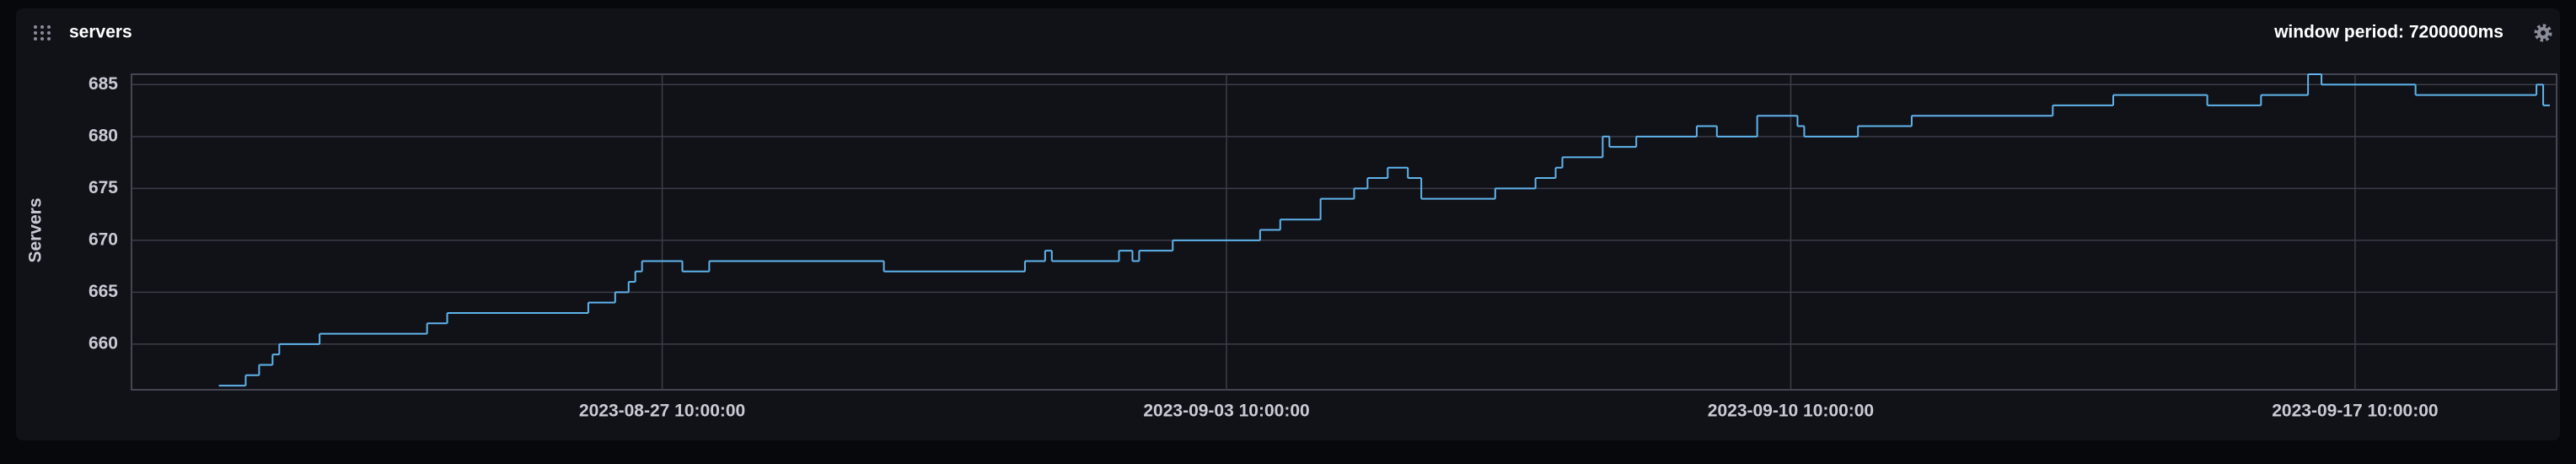  I want to click on y-tick-label: 670, so click(103, 239).